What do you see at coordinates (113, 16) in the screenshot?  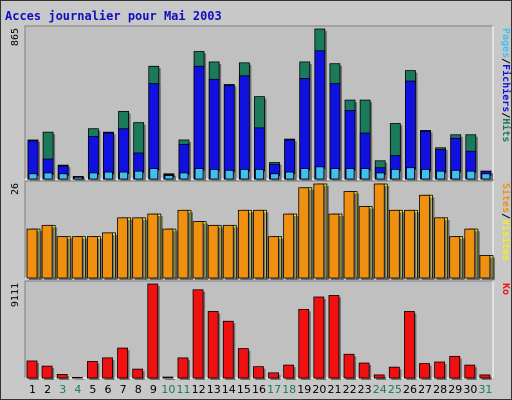 I see `chart-title: Acces journalier pour Mai 2003` at bounding box center [113, 16].